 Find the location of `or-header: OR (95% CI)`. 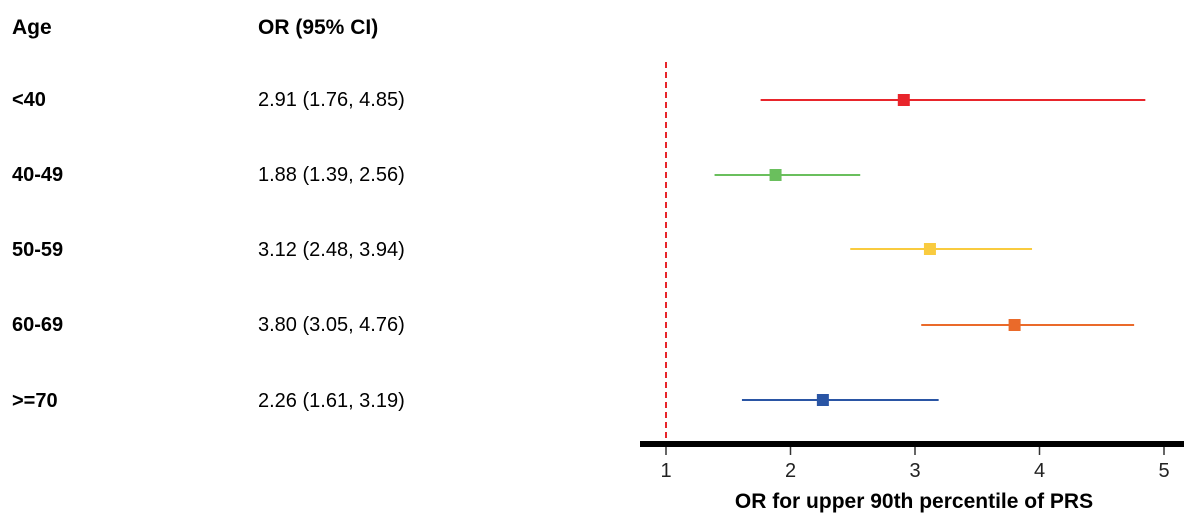

or-header: OR (95% CI) is located at coordinates (318, 27).